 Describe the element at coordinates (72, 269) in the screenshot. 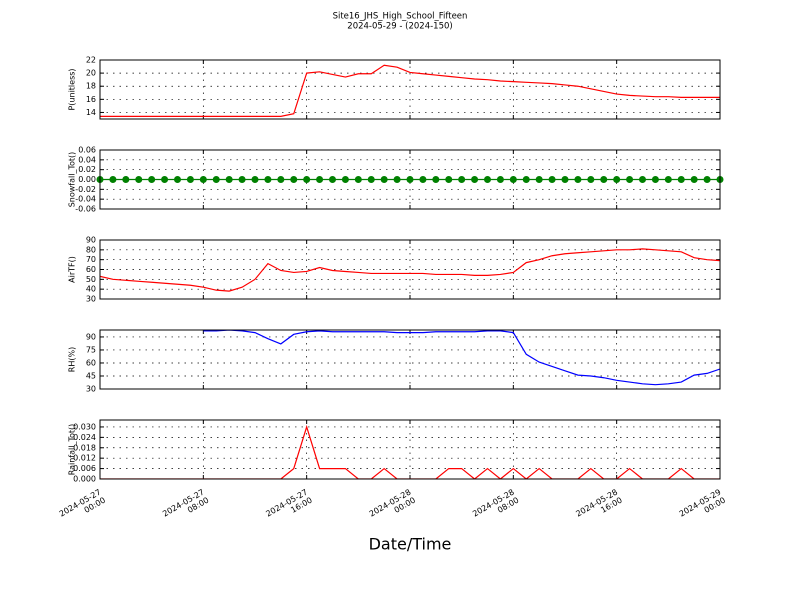

I see `y-axis-label: AirTF()` at that location.